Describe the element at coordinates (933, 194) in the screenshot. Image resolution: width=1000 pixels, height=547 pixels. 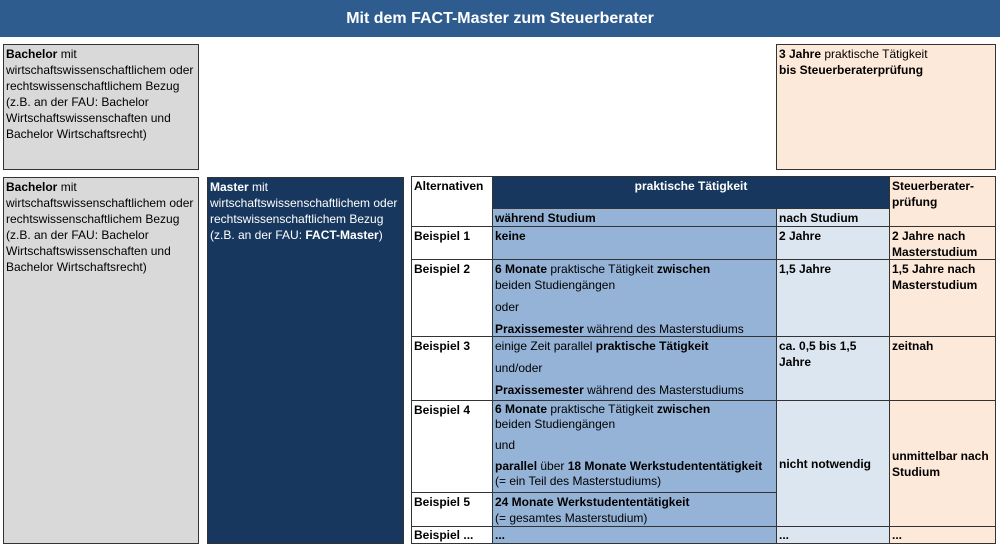
I see `cell-text: Steuerberater-prüfung` at that location.